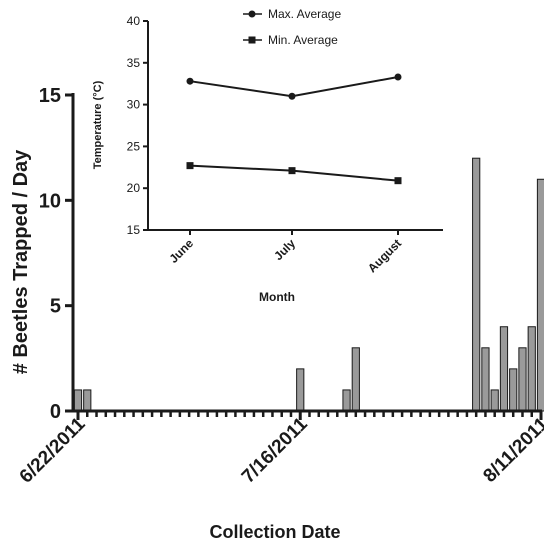 Image resolution: width=544 pixels, height=545 pixels. Describe the element at coordinates (50, 201) in the screenshot. I see `y-tick-label: 10` at that location.